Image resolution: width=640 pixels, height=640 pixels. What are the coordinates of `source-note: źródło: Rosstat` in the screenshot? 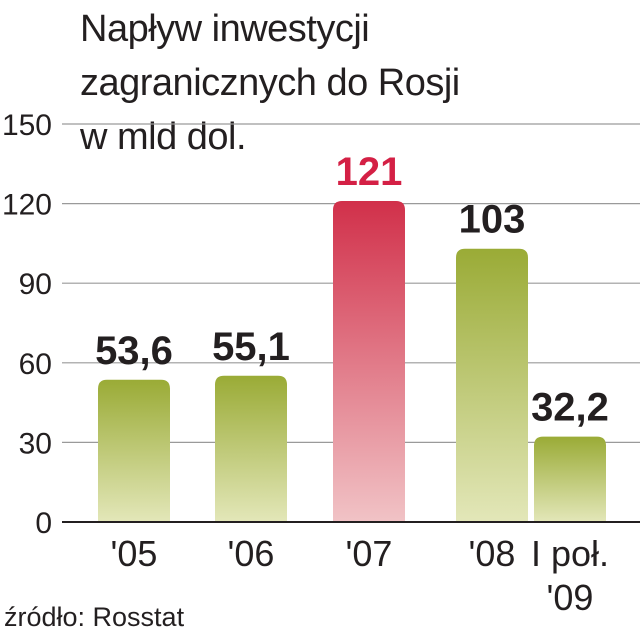 It's located at (94, 617).